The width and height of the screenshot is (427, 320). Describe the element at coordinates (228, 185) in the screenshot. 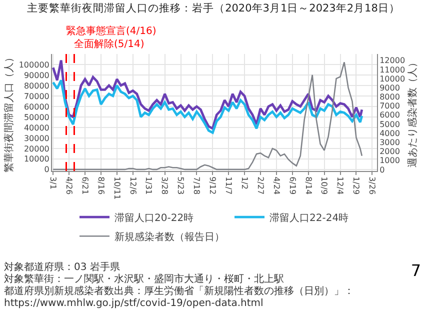

I see `x-tick-label: 11/7` at that location.